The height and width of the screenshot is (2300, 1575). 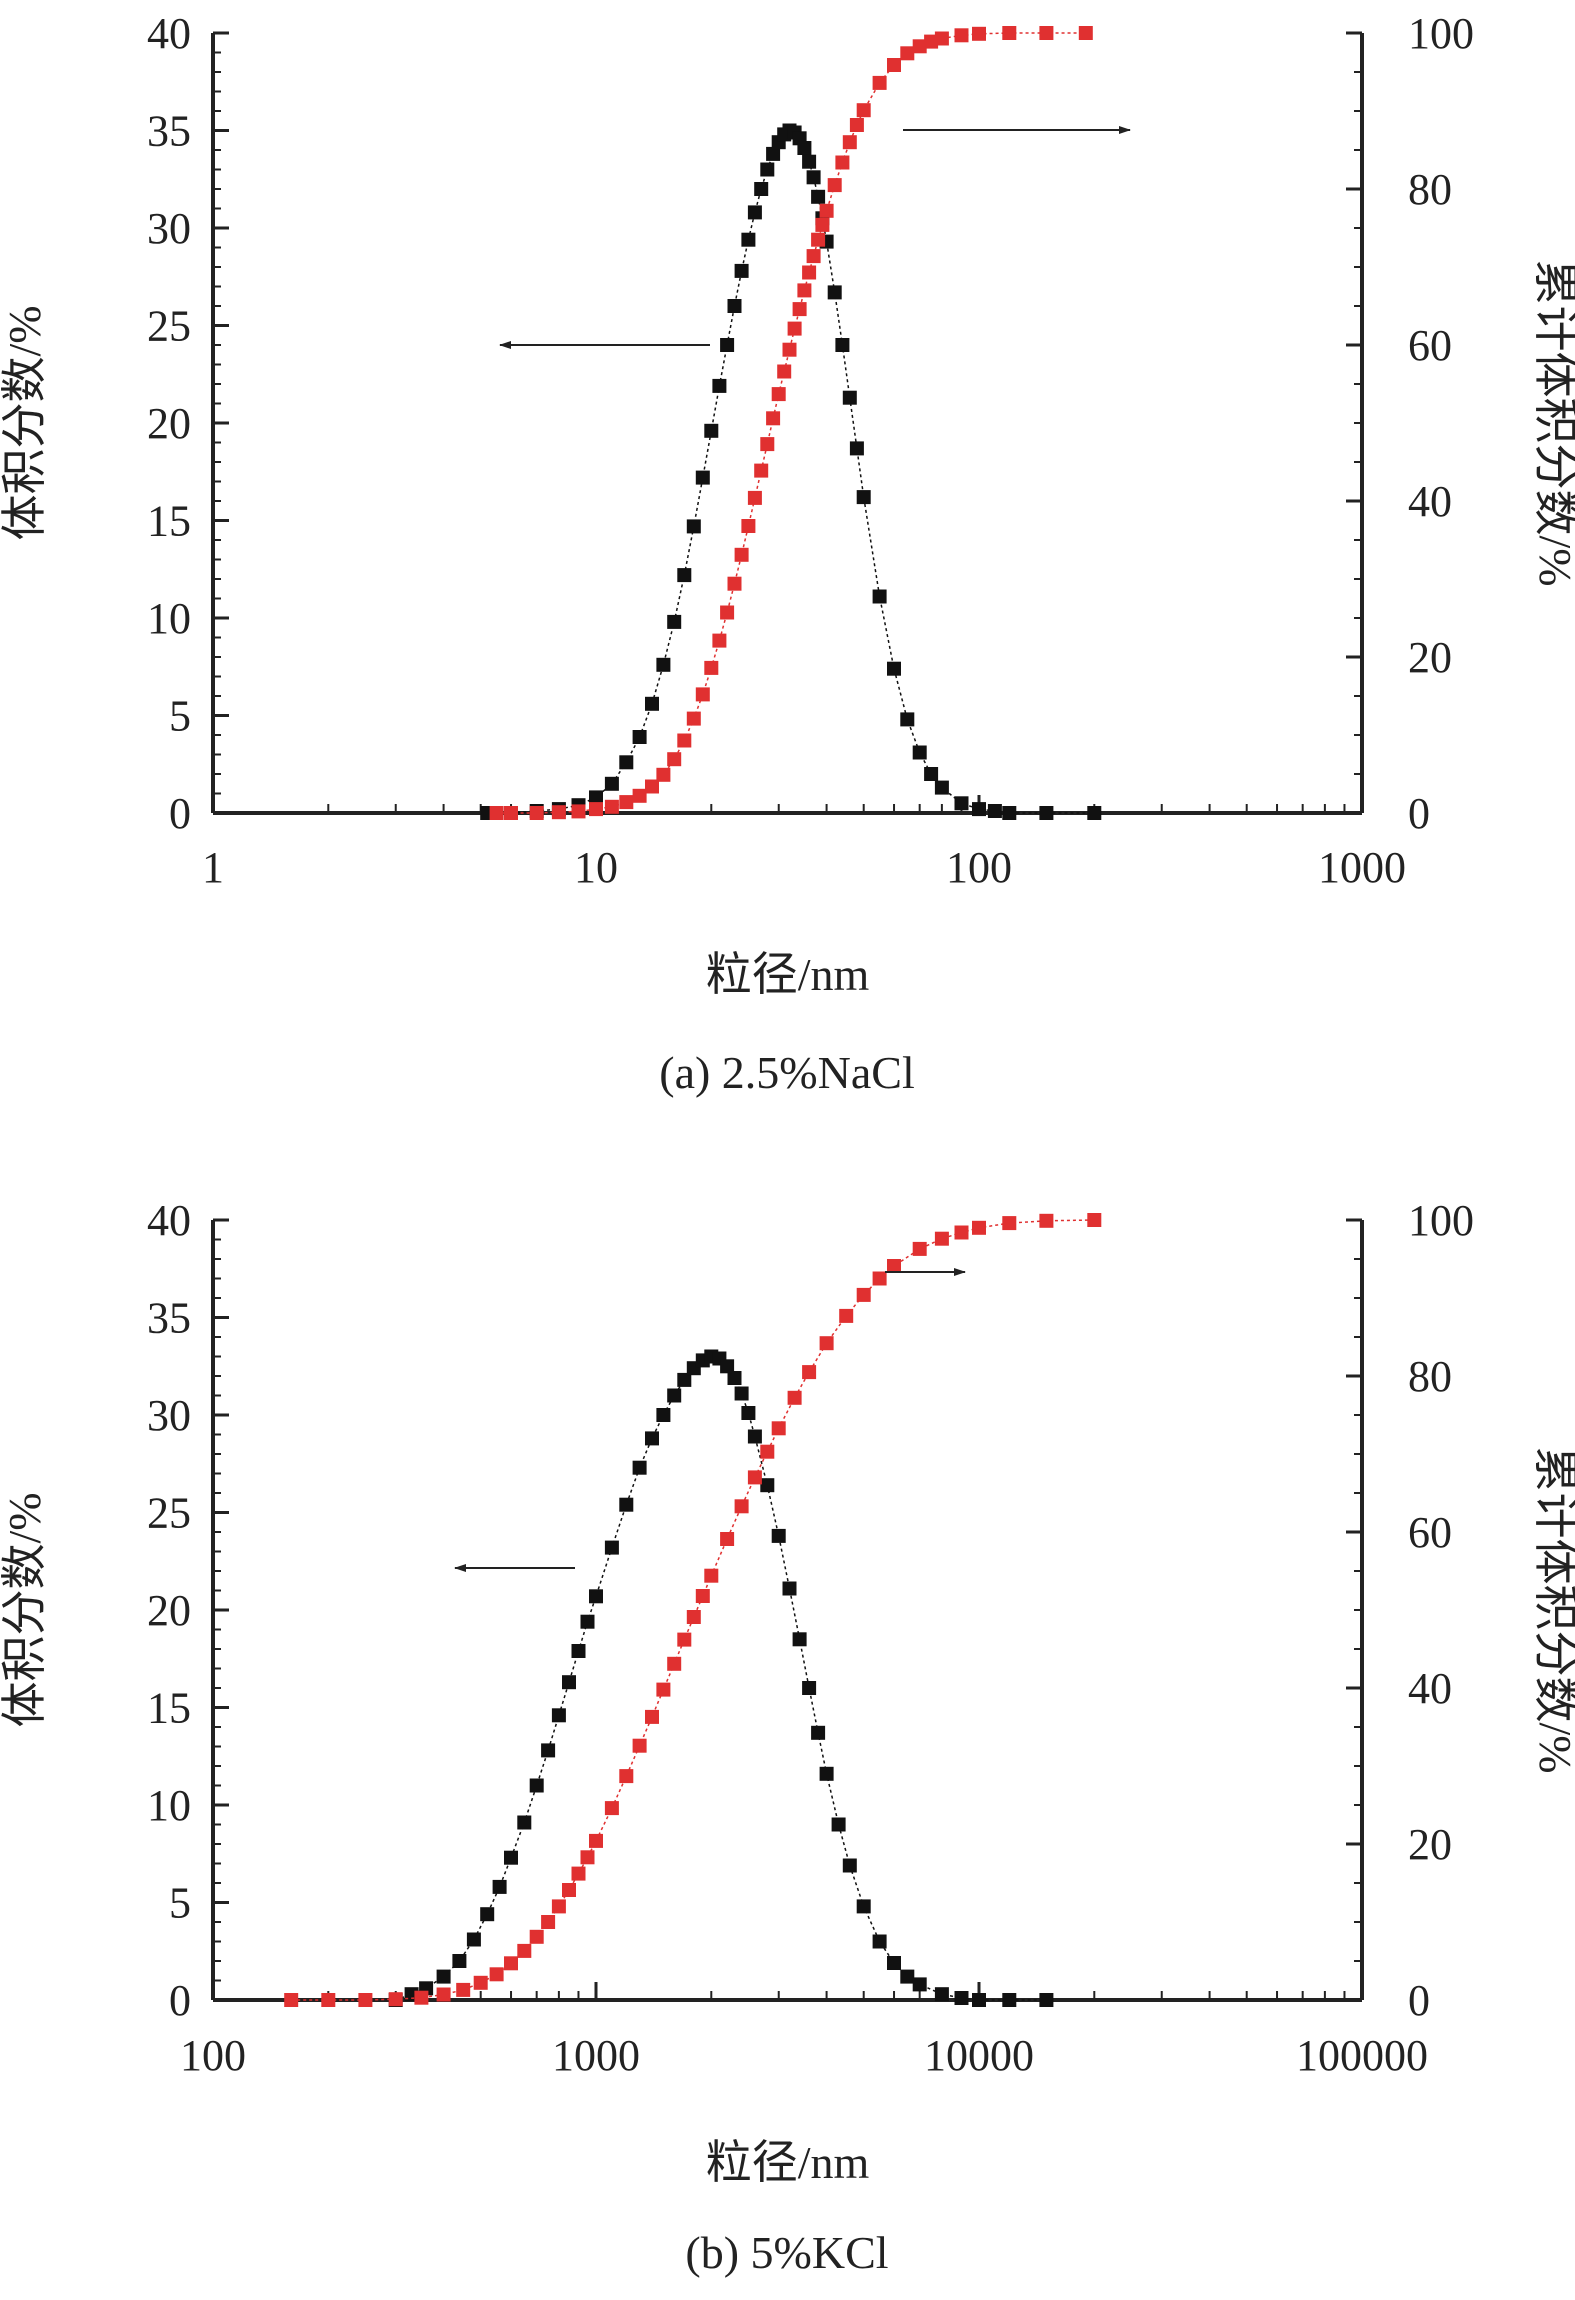 What do you see at coordinates (979, 867) in the screenshot?
I see `x-tick-label: 100` at bounding box center [979, 867].